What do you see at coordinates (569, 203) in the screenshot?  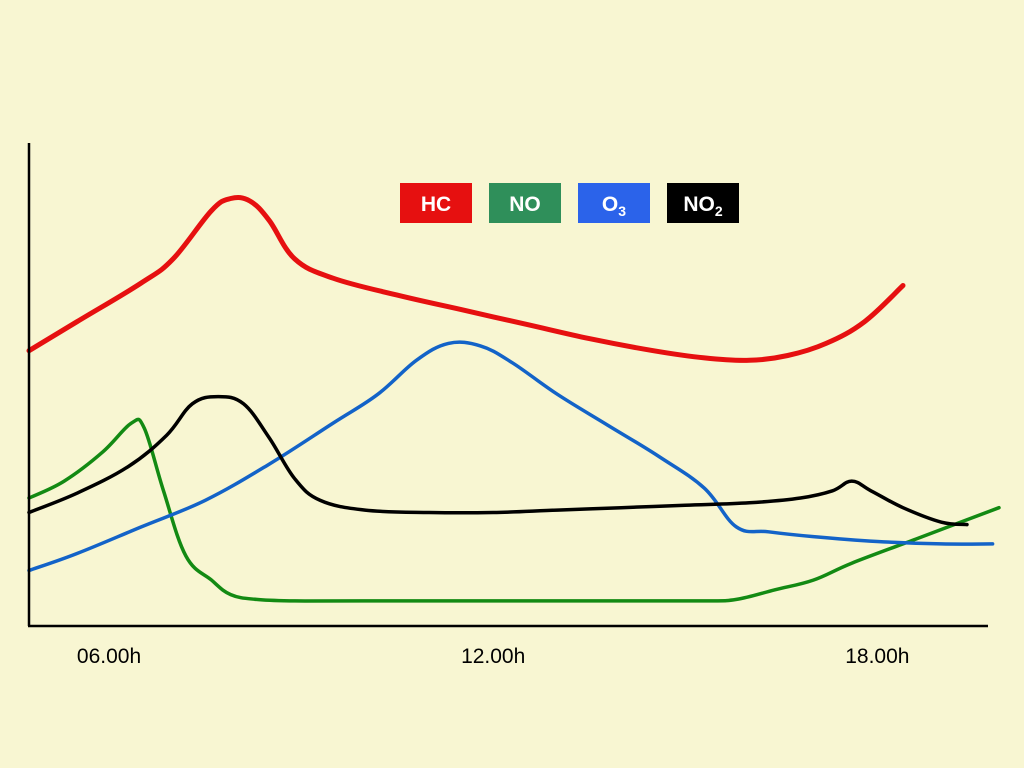 I see `legend: HC NO O3 NO2` at bounding box center [569, 203].